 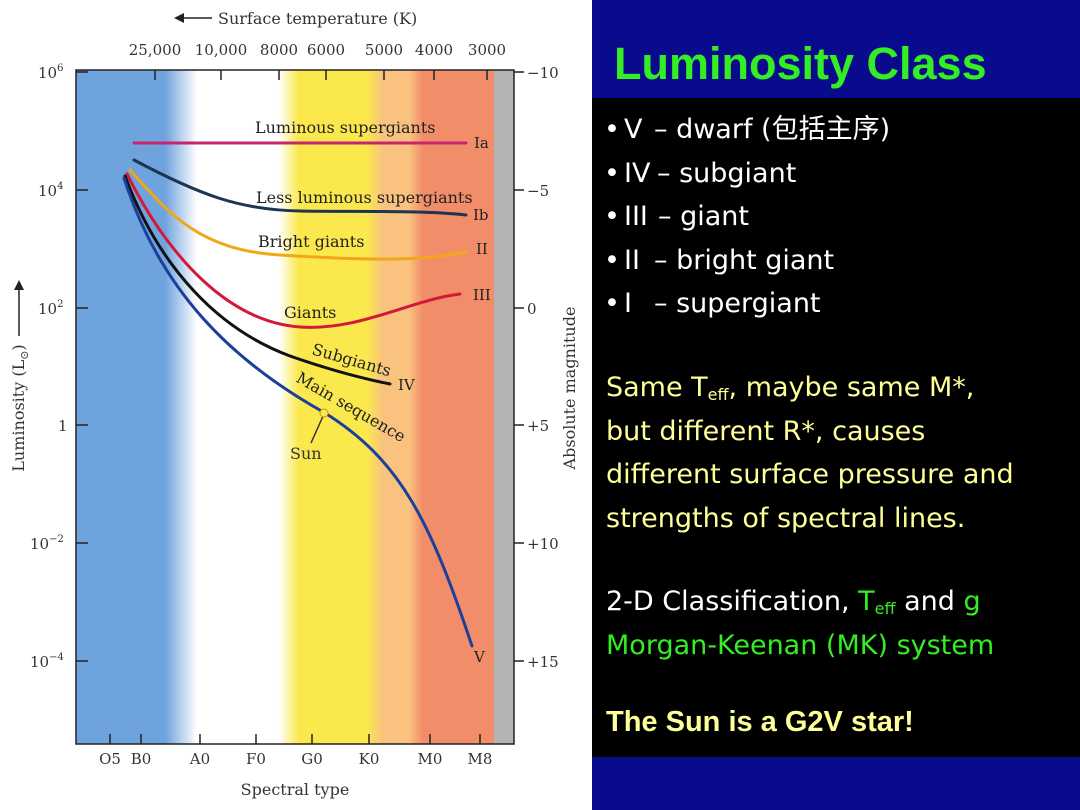 I want to click on sun-dot, so click(x=324, y=413).